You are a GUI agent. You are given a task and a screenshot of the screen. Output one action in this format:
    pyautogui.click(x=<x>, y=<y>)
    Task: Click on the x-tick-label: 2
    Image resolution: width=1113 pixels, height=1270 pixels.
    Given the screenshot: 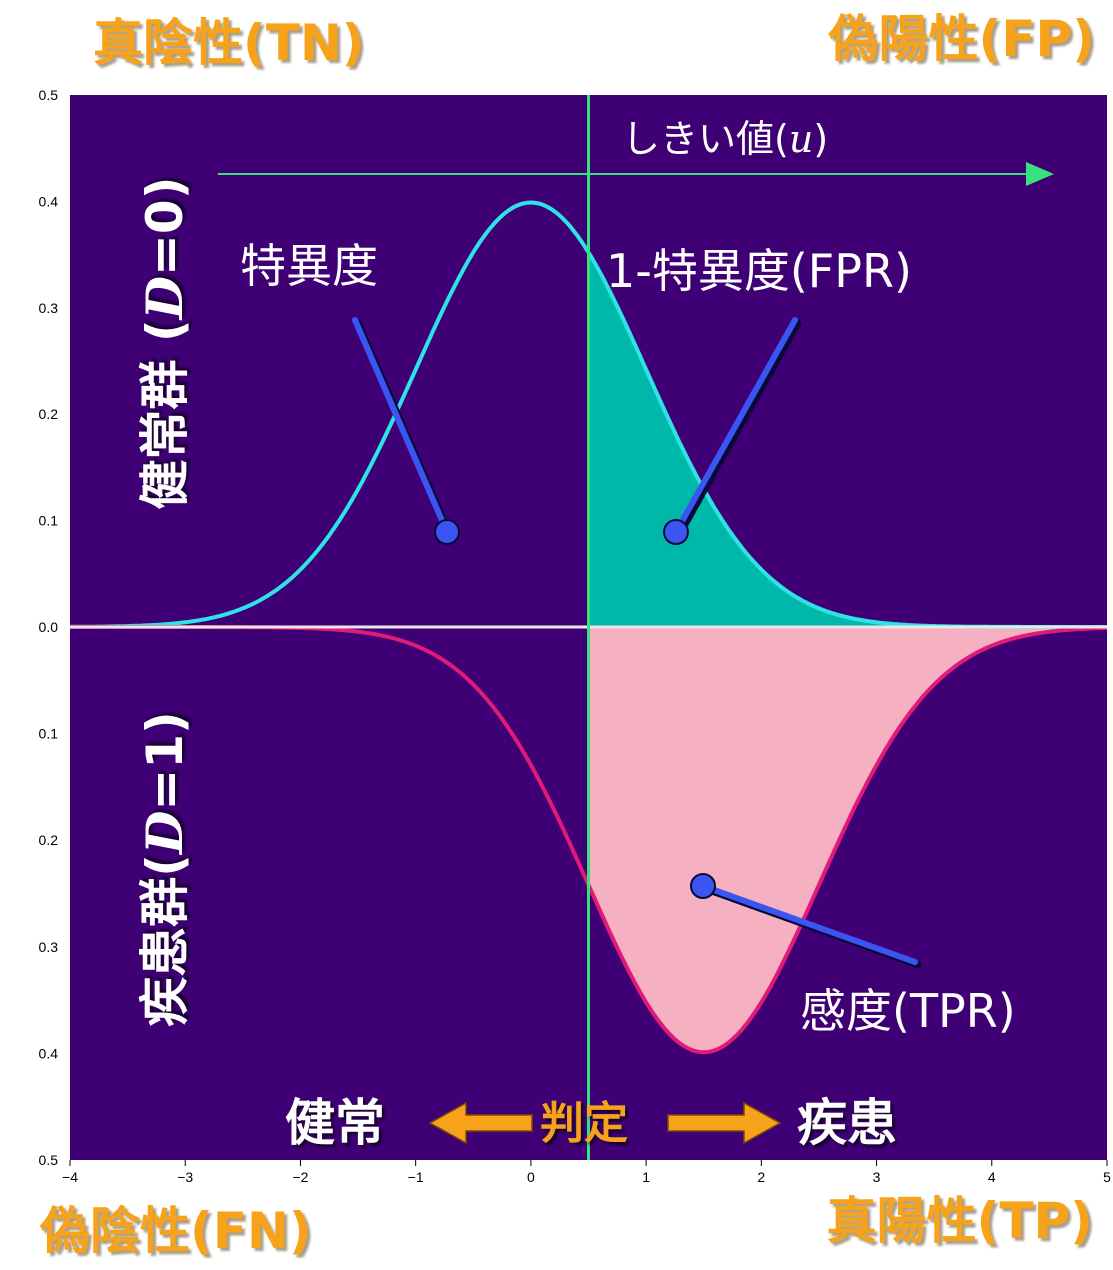 What is the action you would take?
    pyautogui.click(x=761, y=1177)
    